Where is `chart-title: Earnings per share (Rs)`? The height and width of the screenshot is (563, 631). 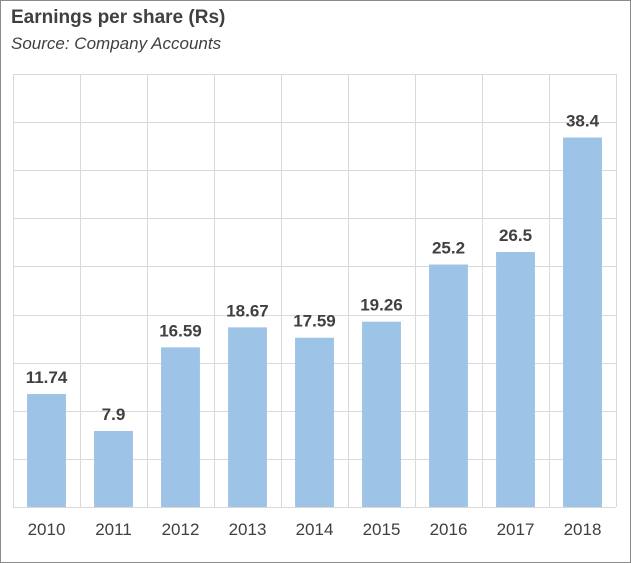 chart-title: Earnings per share (Rs) is located at coordinates (118, 17).